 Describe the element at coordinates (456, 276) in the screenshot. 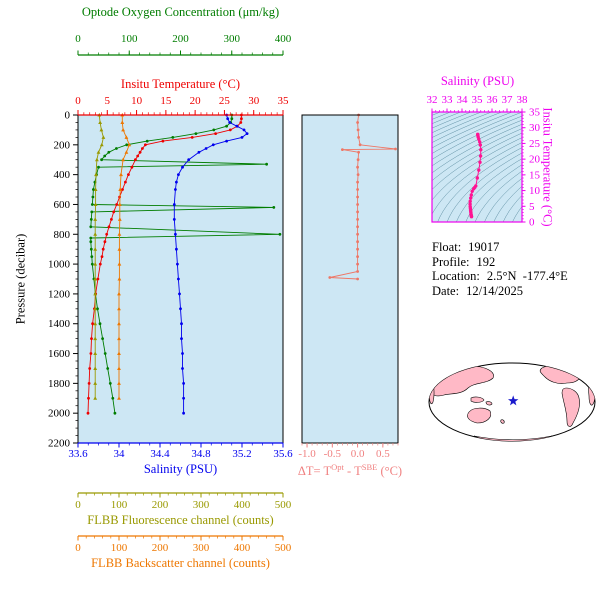

I see `location-label: Location:` at that location.